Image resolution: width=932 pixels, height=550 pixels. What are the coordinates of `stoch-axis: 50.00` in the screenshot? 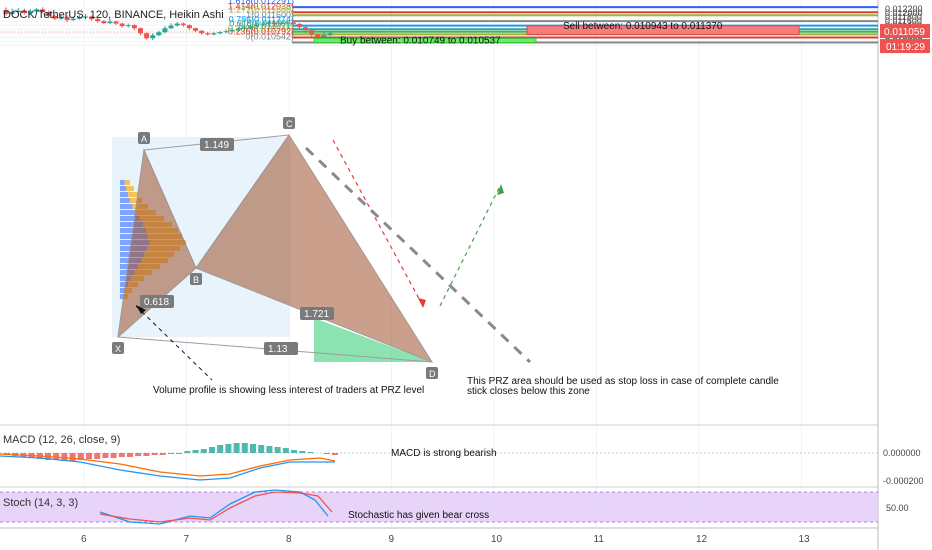 It's located at (897, 508).